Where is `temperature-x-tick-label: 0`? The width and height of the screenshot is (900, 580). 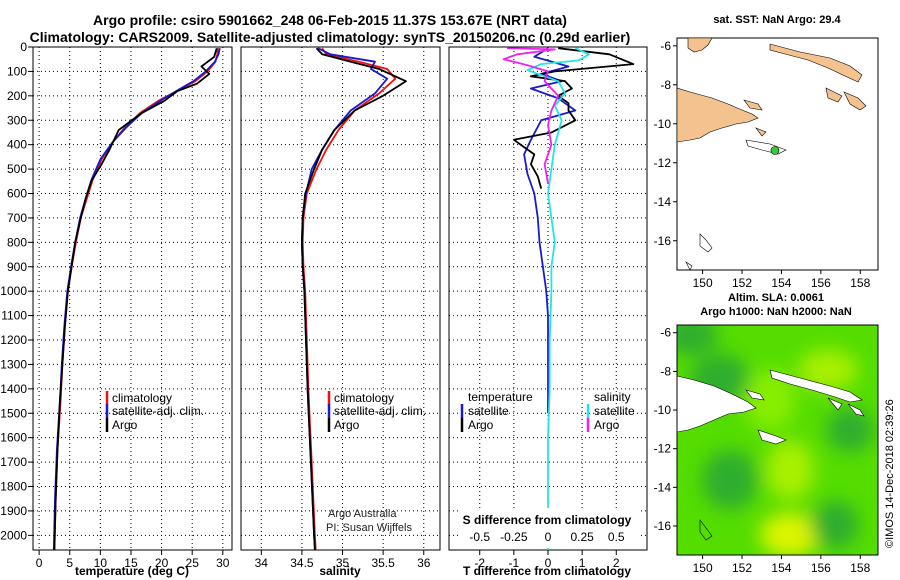 temperature-x-tick-label: 0 is located at coordinates (39, 563).